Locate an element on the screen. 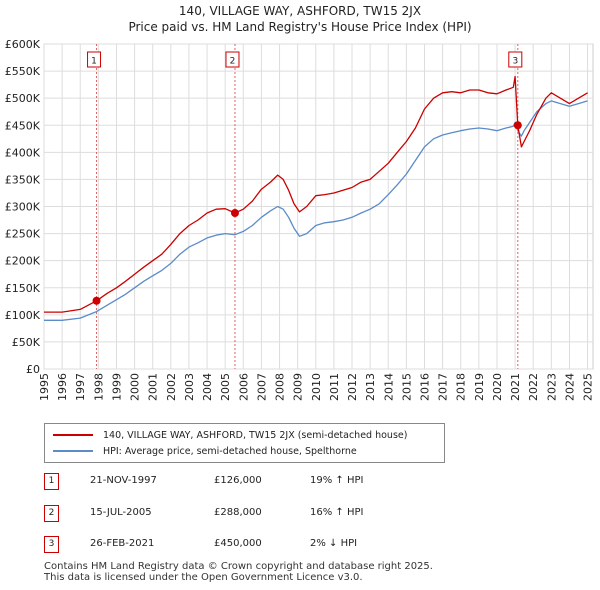 The height and width of the screenshot is (590, 600). x-tick-label: 2004 is located at coordinates (207, 387).